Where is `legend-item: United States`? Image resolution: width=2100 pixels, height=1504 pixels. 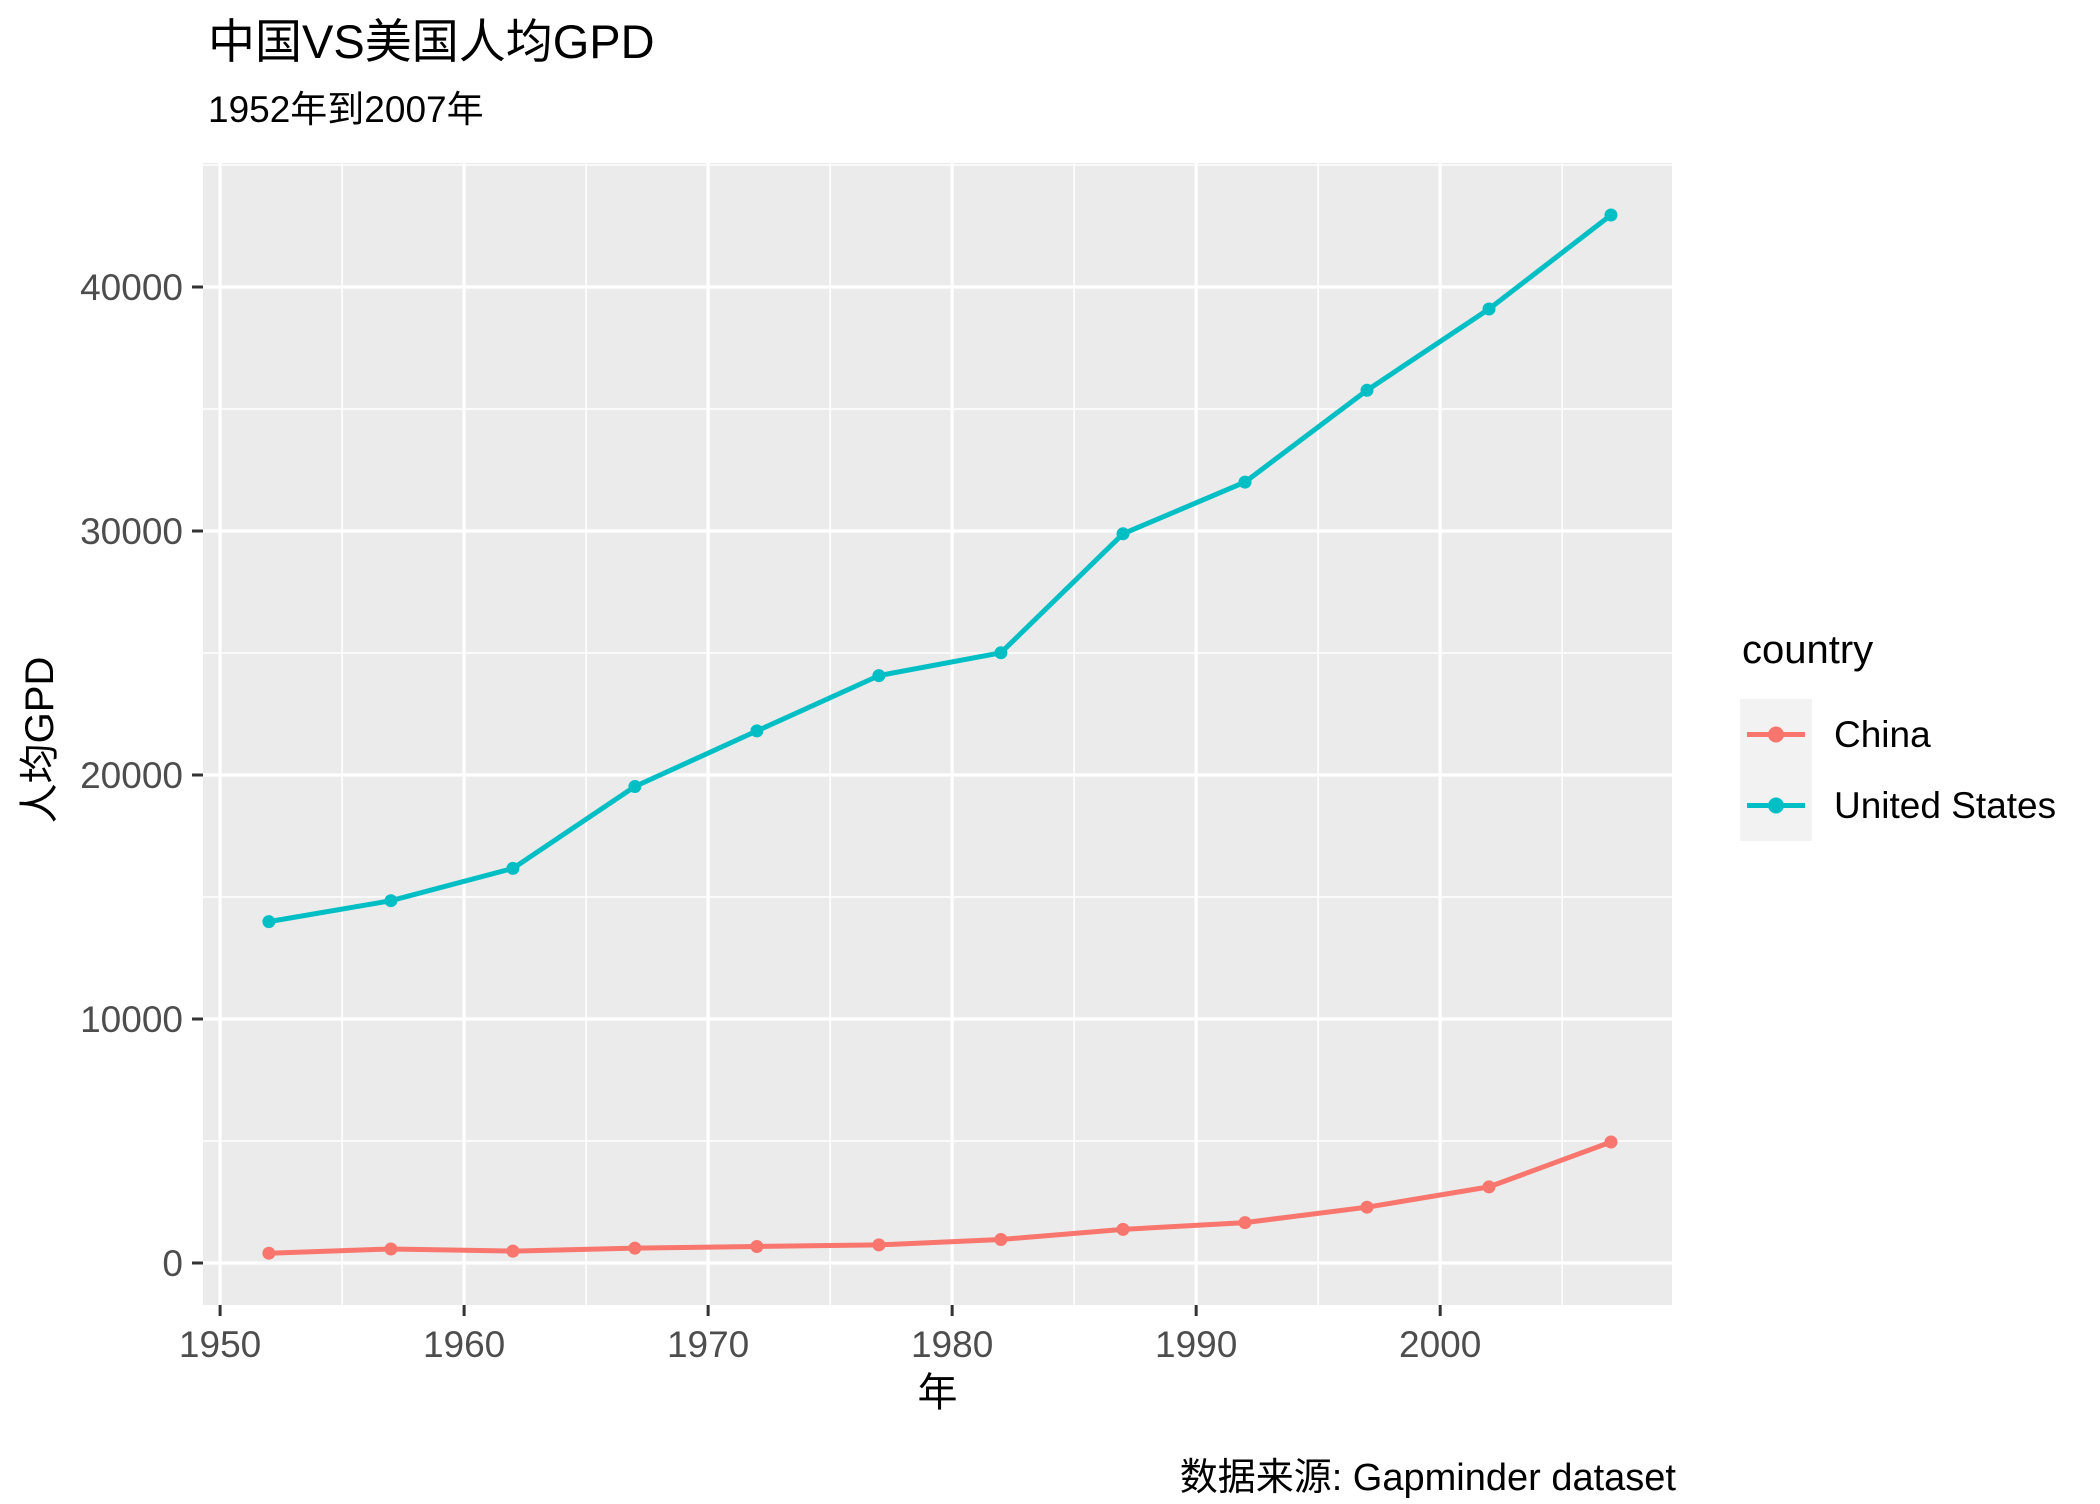 legend-item: United States is located at coordinates (1898, 805).